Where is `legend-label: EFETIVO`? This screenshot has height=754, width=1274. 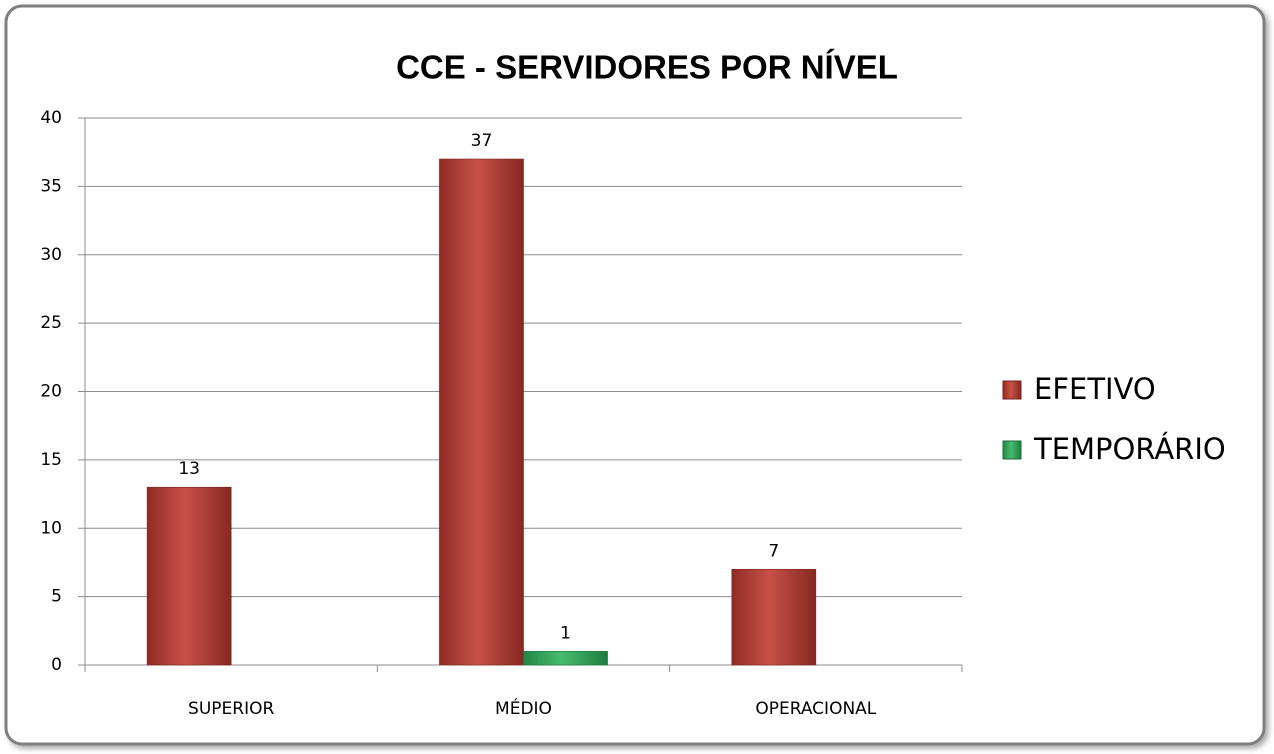 legend-label: EFETIVO is located at coordinates (1095, 389).